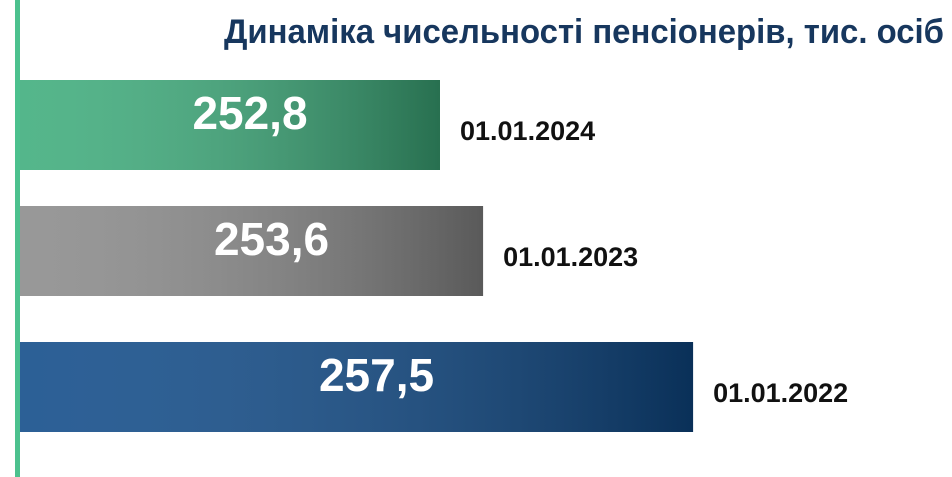  Describe the element at coordinates (570, 257) in the screenshot. I see `category-label: 01.01.2023` at that location.